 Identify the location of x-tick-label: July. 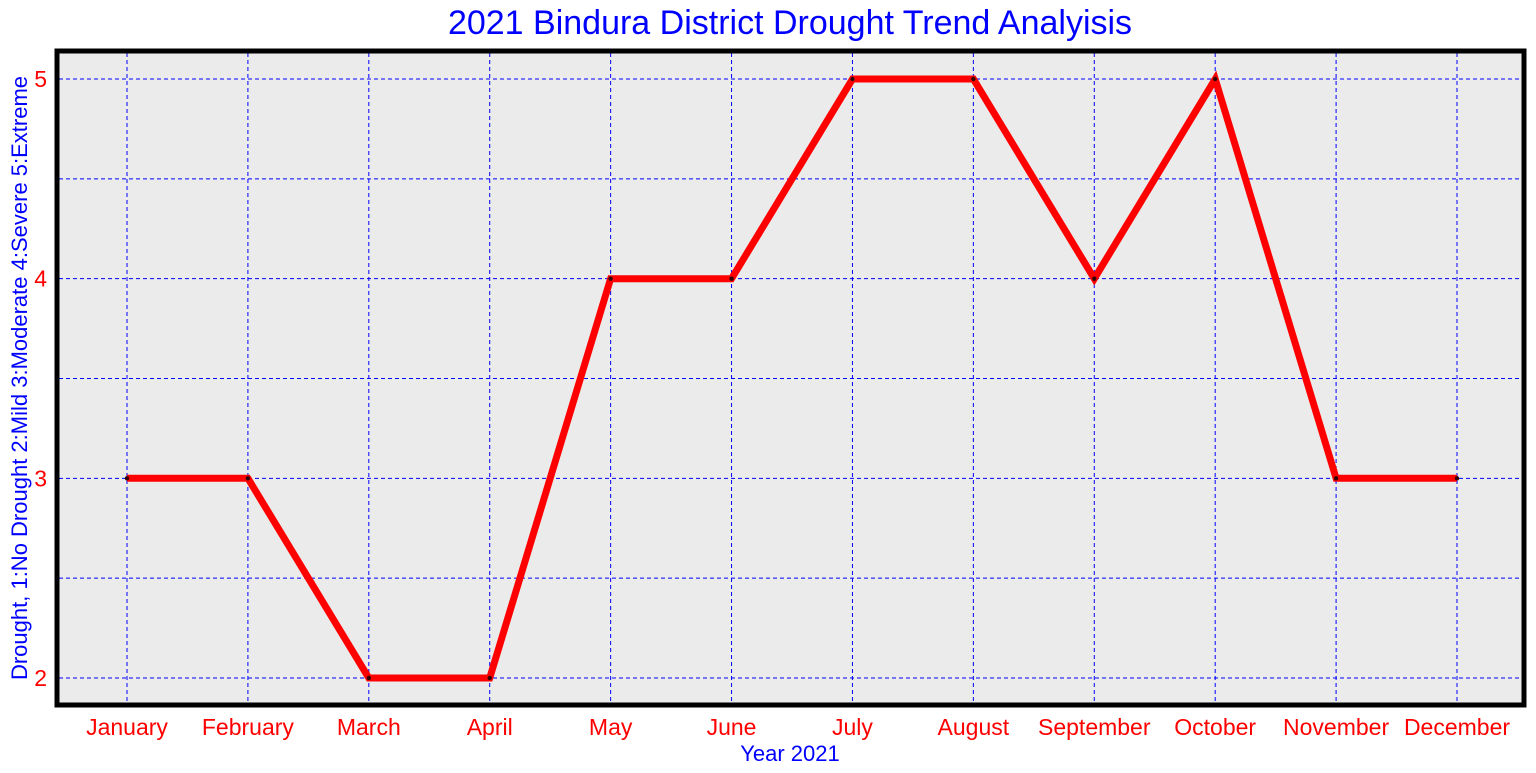
(852, 727).